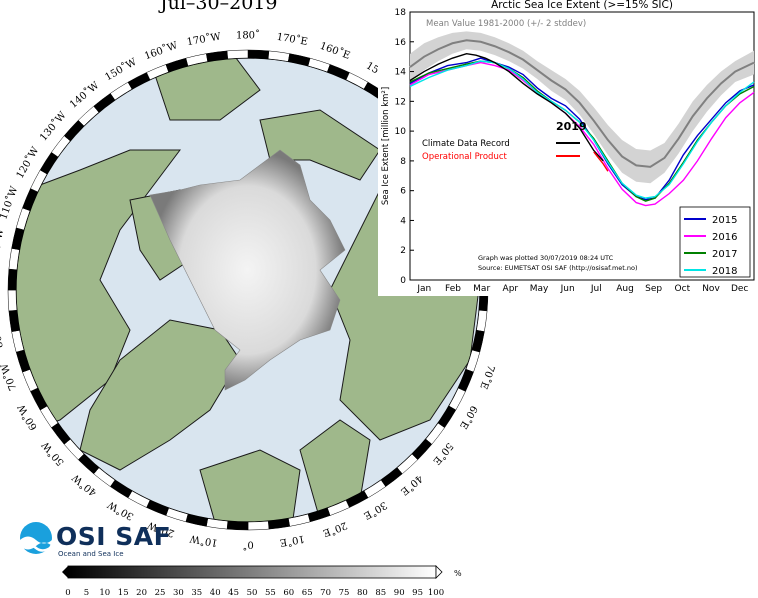 Image resolution: width=758 pixels, height=598 pixels. Describe the element at coordinates (439, 572) in the screenshot. I see `colorbar-max-arrow` at that location.